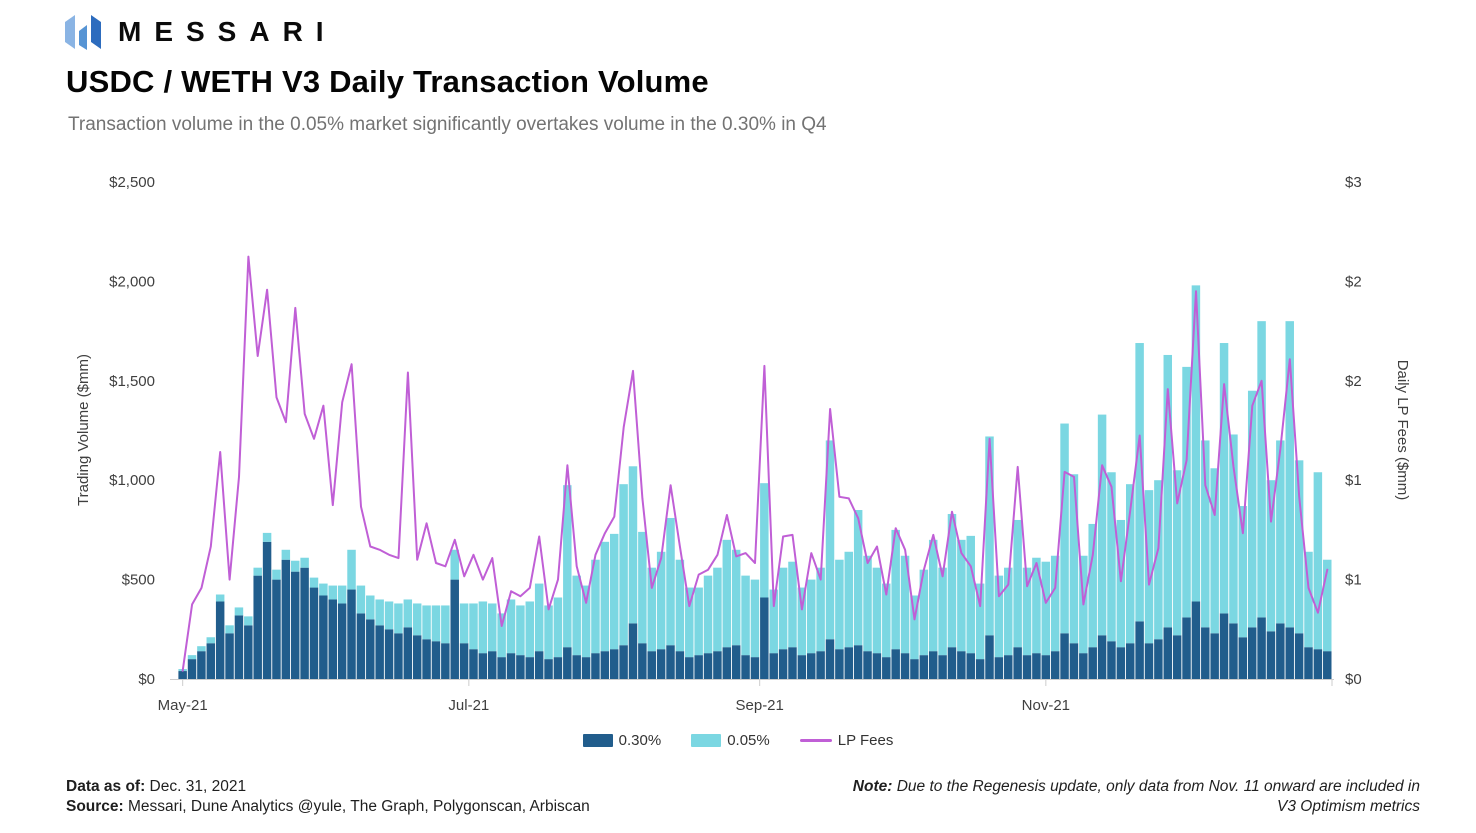  Describe the element at coordinates (83, 430) in the screenshot. I see `y-left-axis-title: Trading Volume ($mm)` at that location.